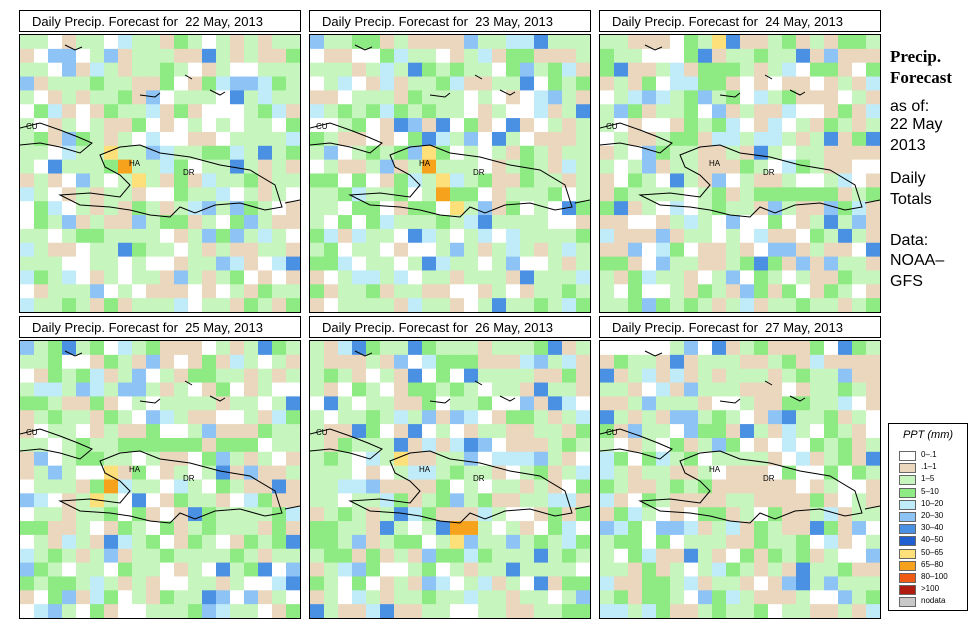 The width and height of the screenshot is (975, 635). What do you see at coordinates (932, 541) in the screenshot?
I see `legend-item: 40–50` at bounding box center [932, 541].